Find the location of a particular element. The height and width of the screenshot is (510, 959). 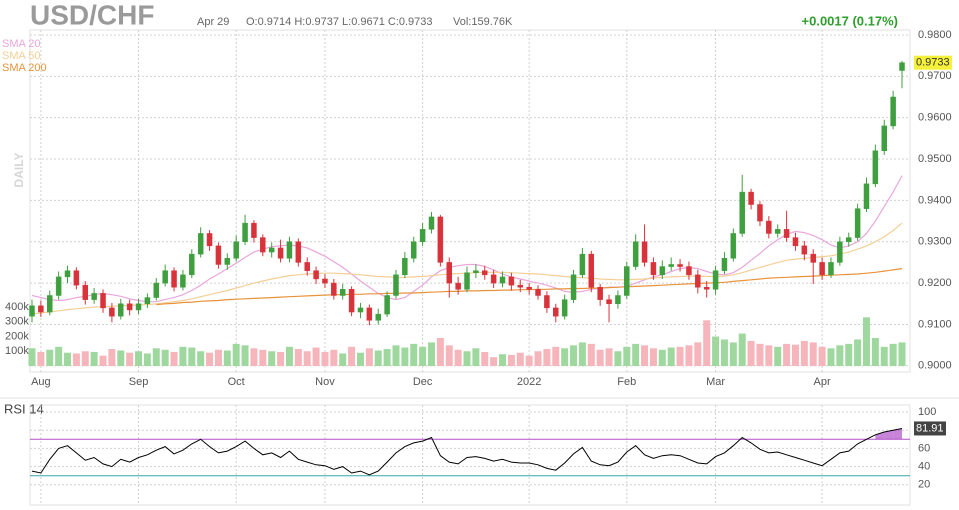

rsi-line is located at coordinates (467, 452).